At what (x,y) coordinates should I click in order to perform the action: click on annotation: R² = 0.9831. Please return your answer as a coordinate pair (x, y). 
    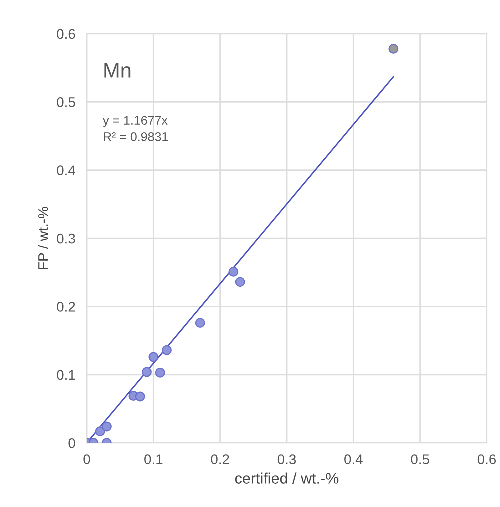
    Looking at the image, I should click on (136, 137).